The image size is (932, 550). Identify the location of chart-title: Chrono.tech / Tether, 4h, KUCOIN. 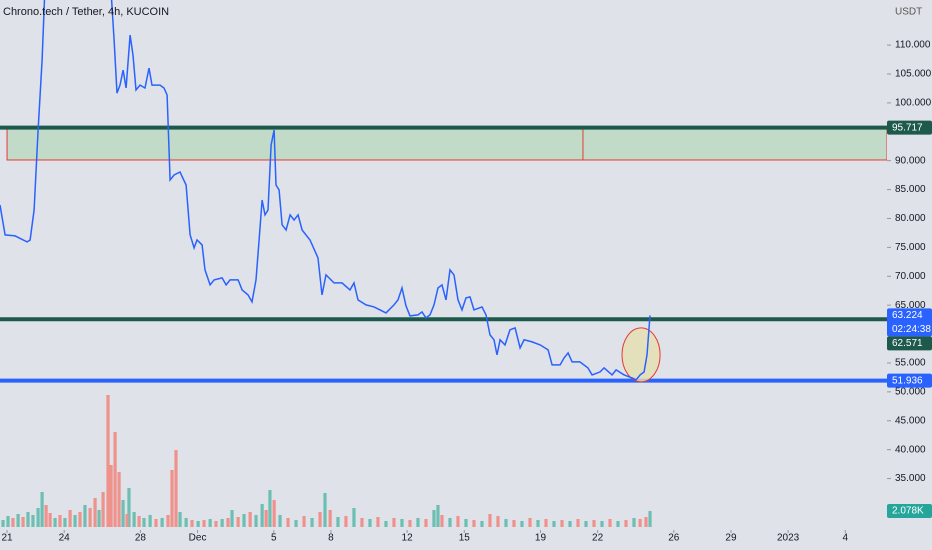
(86, 12).